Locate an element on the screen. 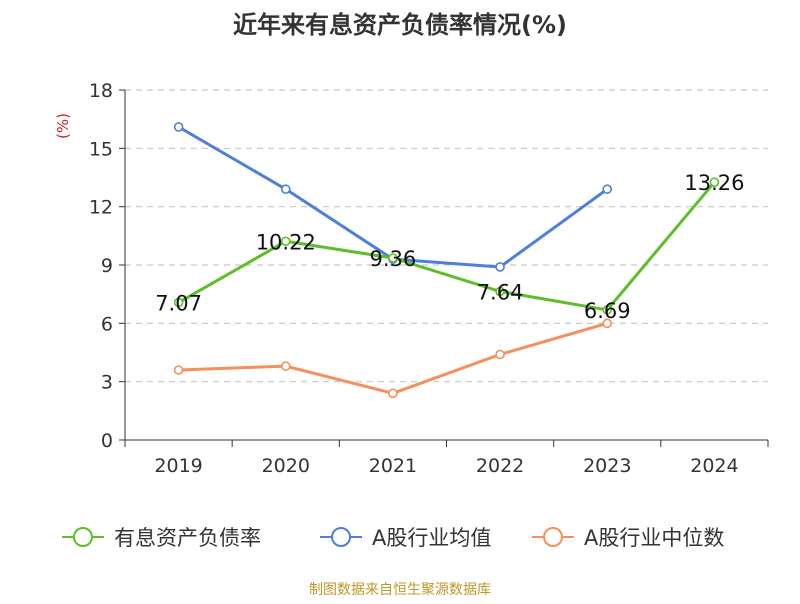 Image resolution: width=800 pixels, height=604 pixels. data-label: 6.69 is located at coordinates (607, 311).